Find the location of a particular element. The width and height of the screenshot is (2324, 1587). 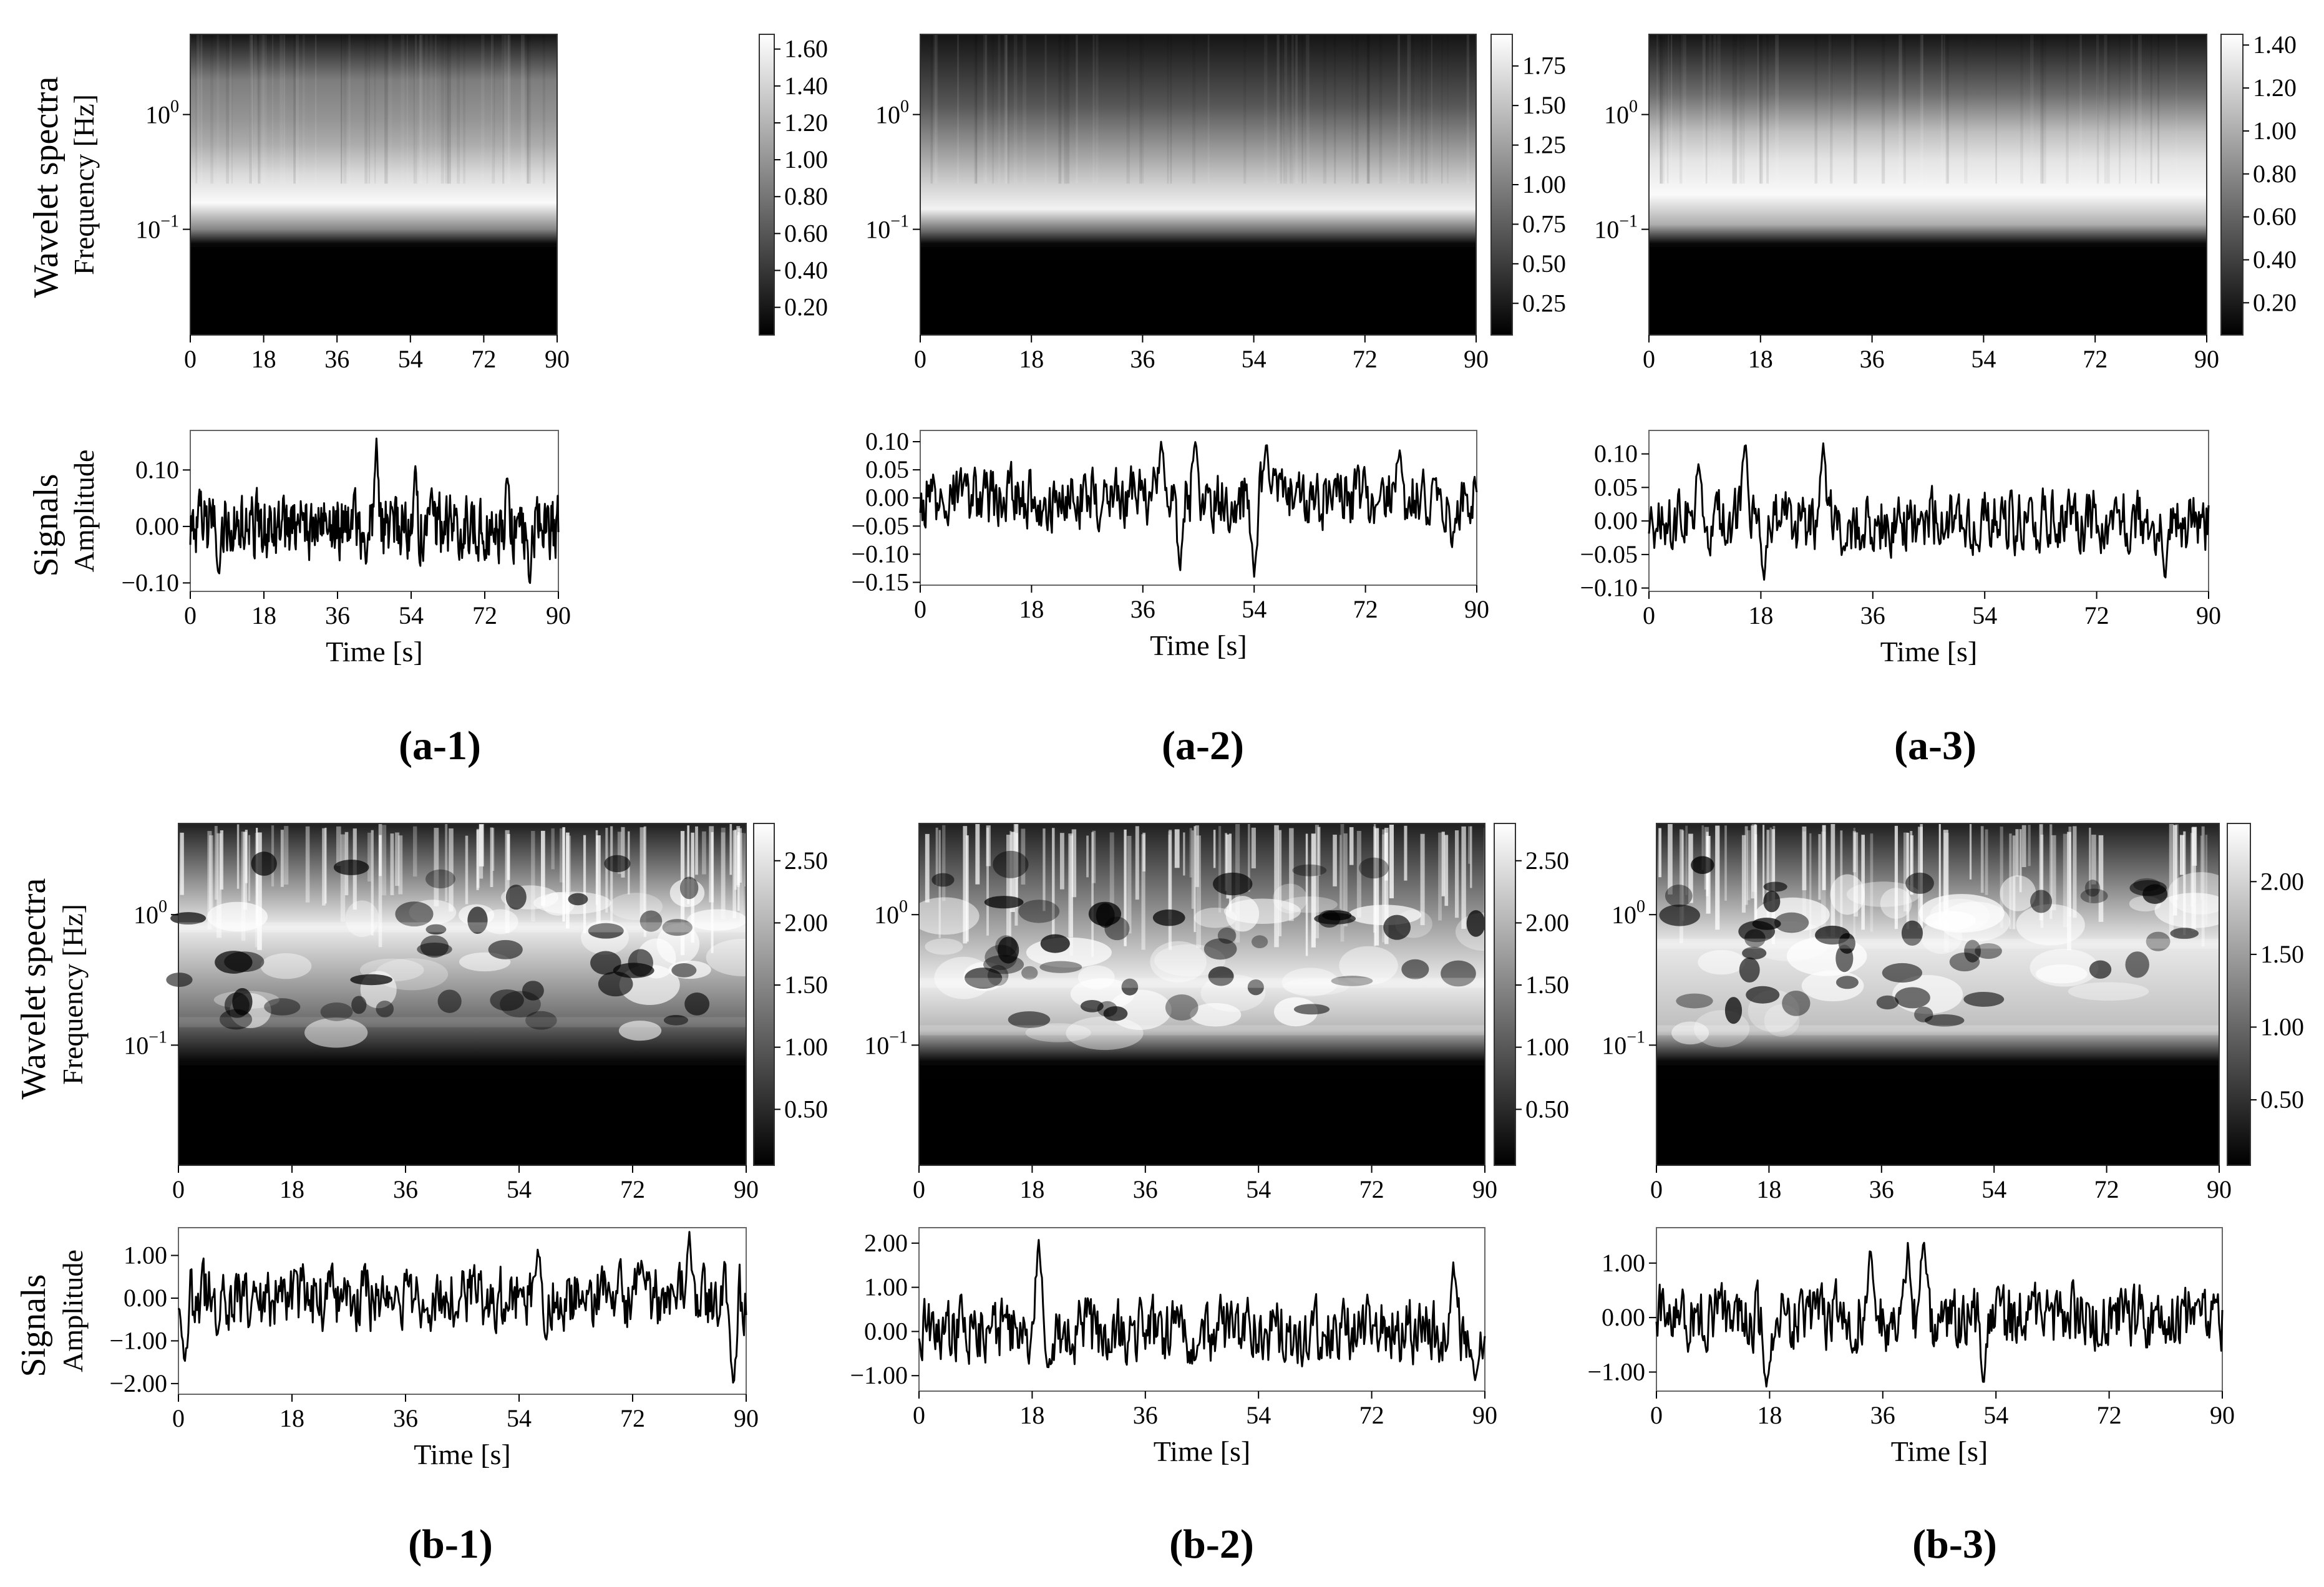

colorbar-a-1: 1.60 1.40 1.20 1.00 0.80 0.60 0.40 0.20 is located at coordinates (793, 185).